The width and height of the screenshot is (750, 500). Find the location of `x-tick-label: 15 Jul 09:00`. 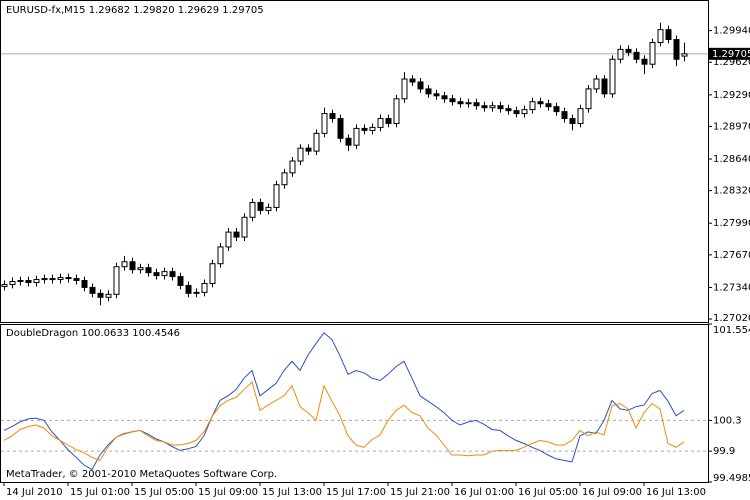

x-tick-label: 15 Jul 09:00 is located at coordinates (228, 492).